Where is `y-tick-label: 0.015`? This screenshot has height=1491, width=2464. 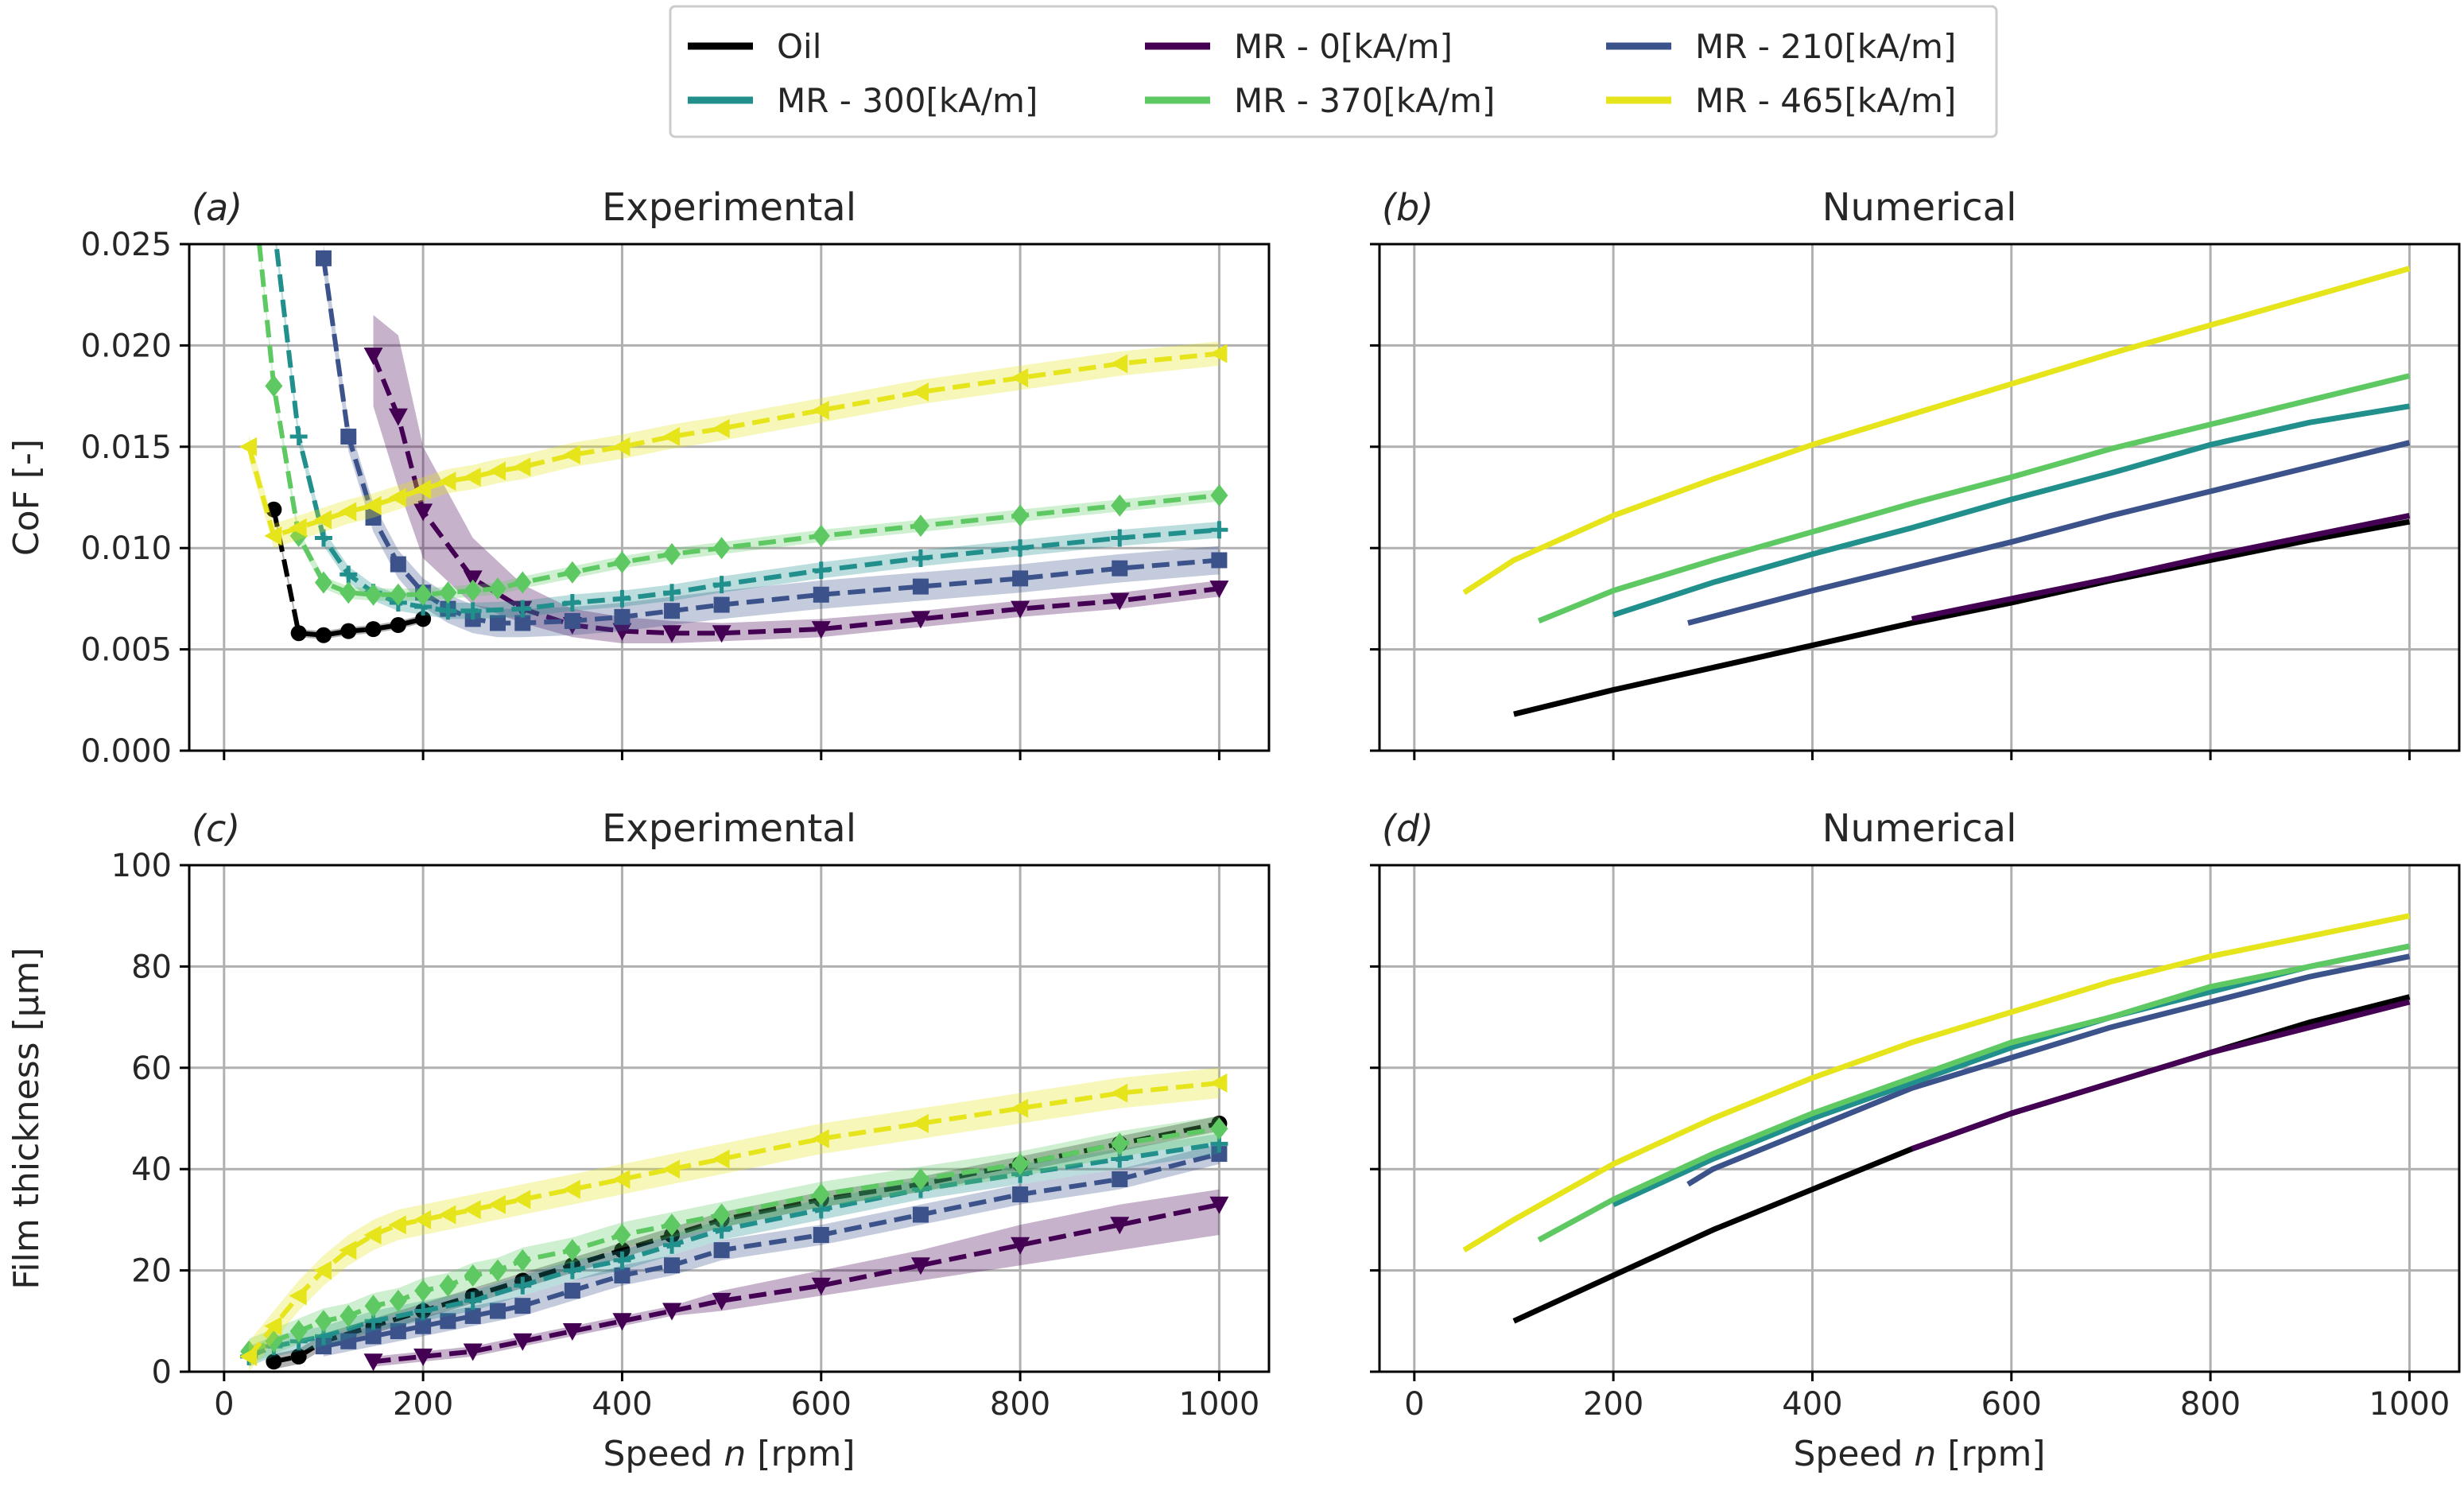 y-tick-label: 0.015 is located at coordinates (126, 447).